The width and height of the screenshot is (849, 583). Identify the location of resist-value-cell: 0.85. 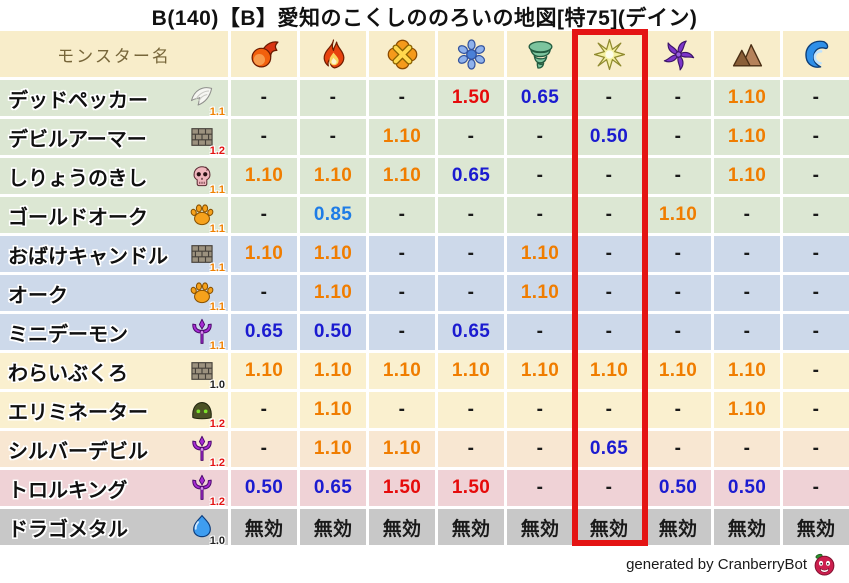
(333, 215).